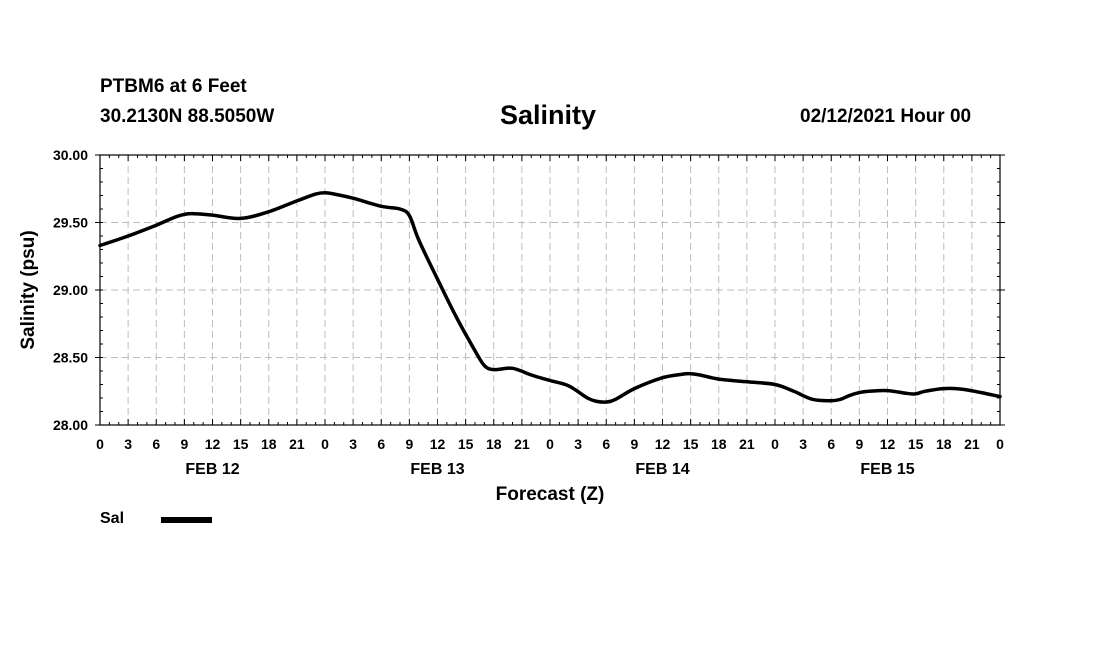  What do you see at coordinates (70, 425) in the screenshot?
I see `y-tick-label: 28.00` at bounding box center [70, 425].